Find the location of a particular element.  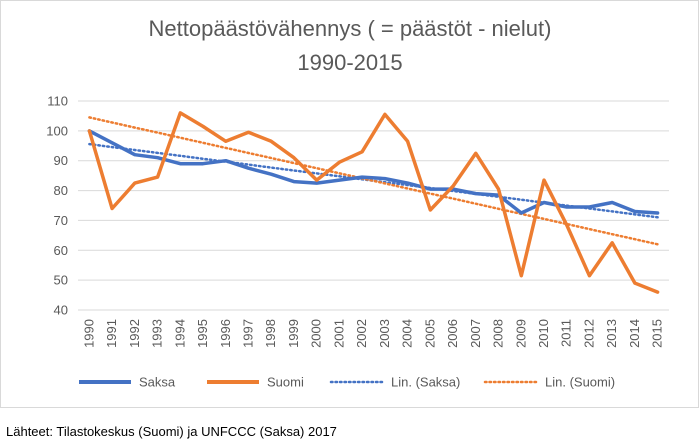

y-tick-label: 110 is located at coordinates (57, 101).